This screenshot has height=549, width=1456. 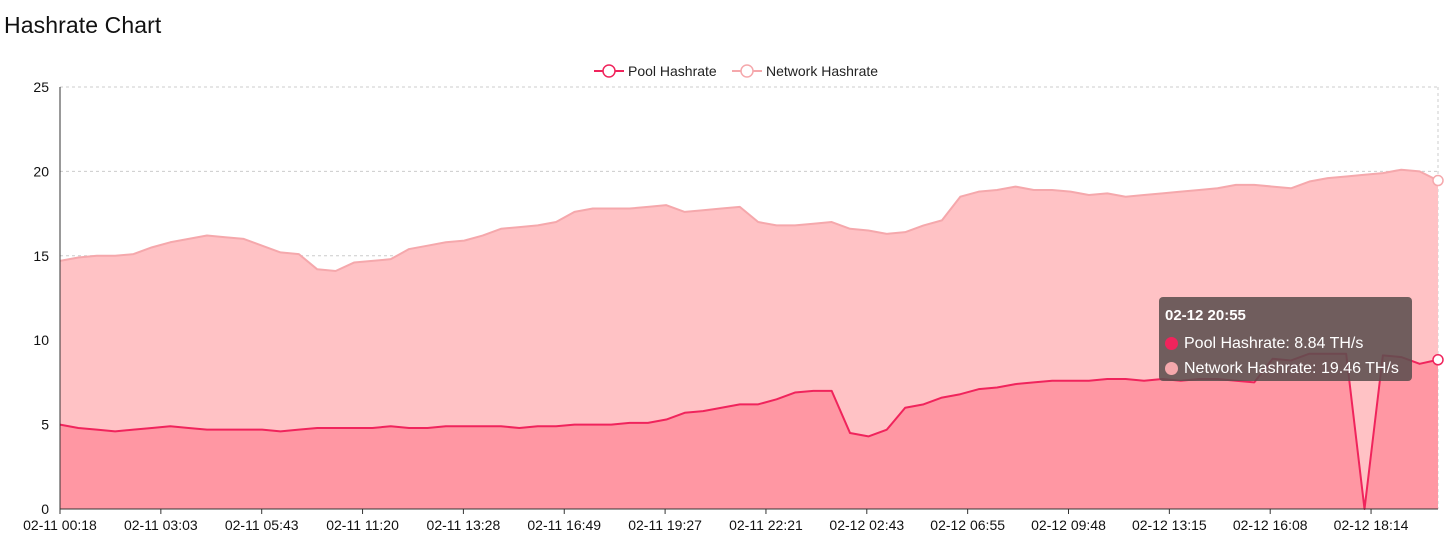 What do you see at coordinates (41, 340) in the screenshot?
I see `y-tick-label-10: 10` at bounding box center [41, 340].